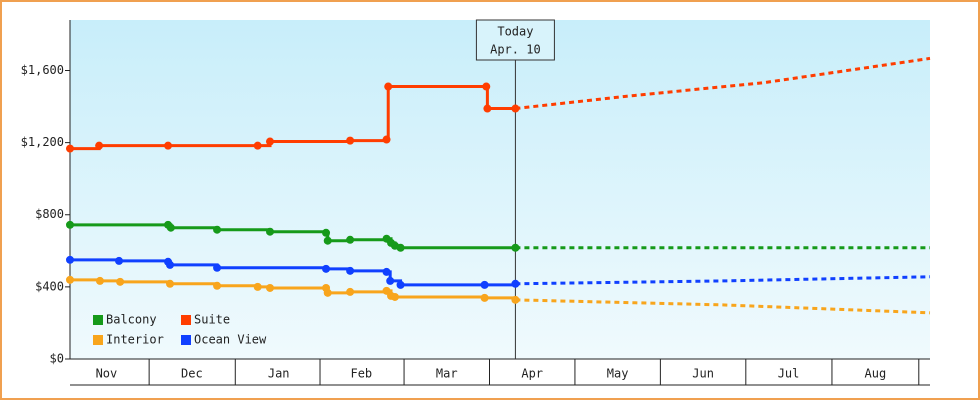 The image size is (980, 404). Describe the element at coordinates (789, 374) in the screenshot. I see `x-tick-label: Jul` at that location.